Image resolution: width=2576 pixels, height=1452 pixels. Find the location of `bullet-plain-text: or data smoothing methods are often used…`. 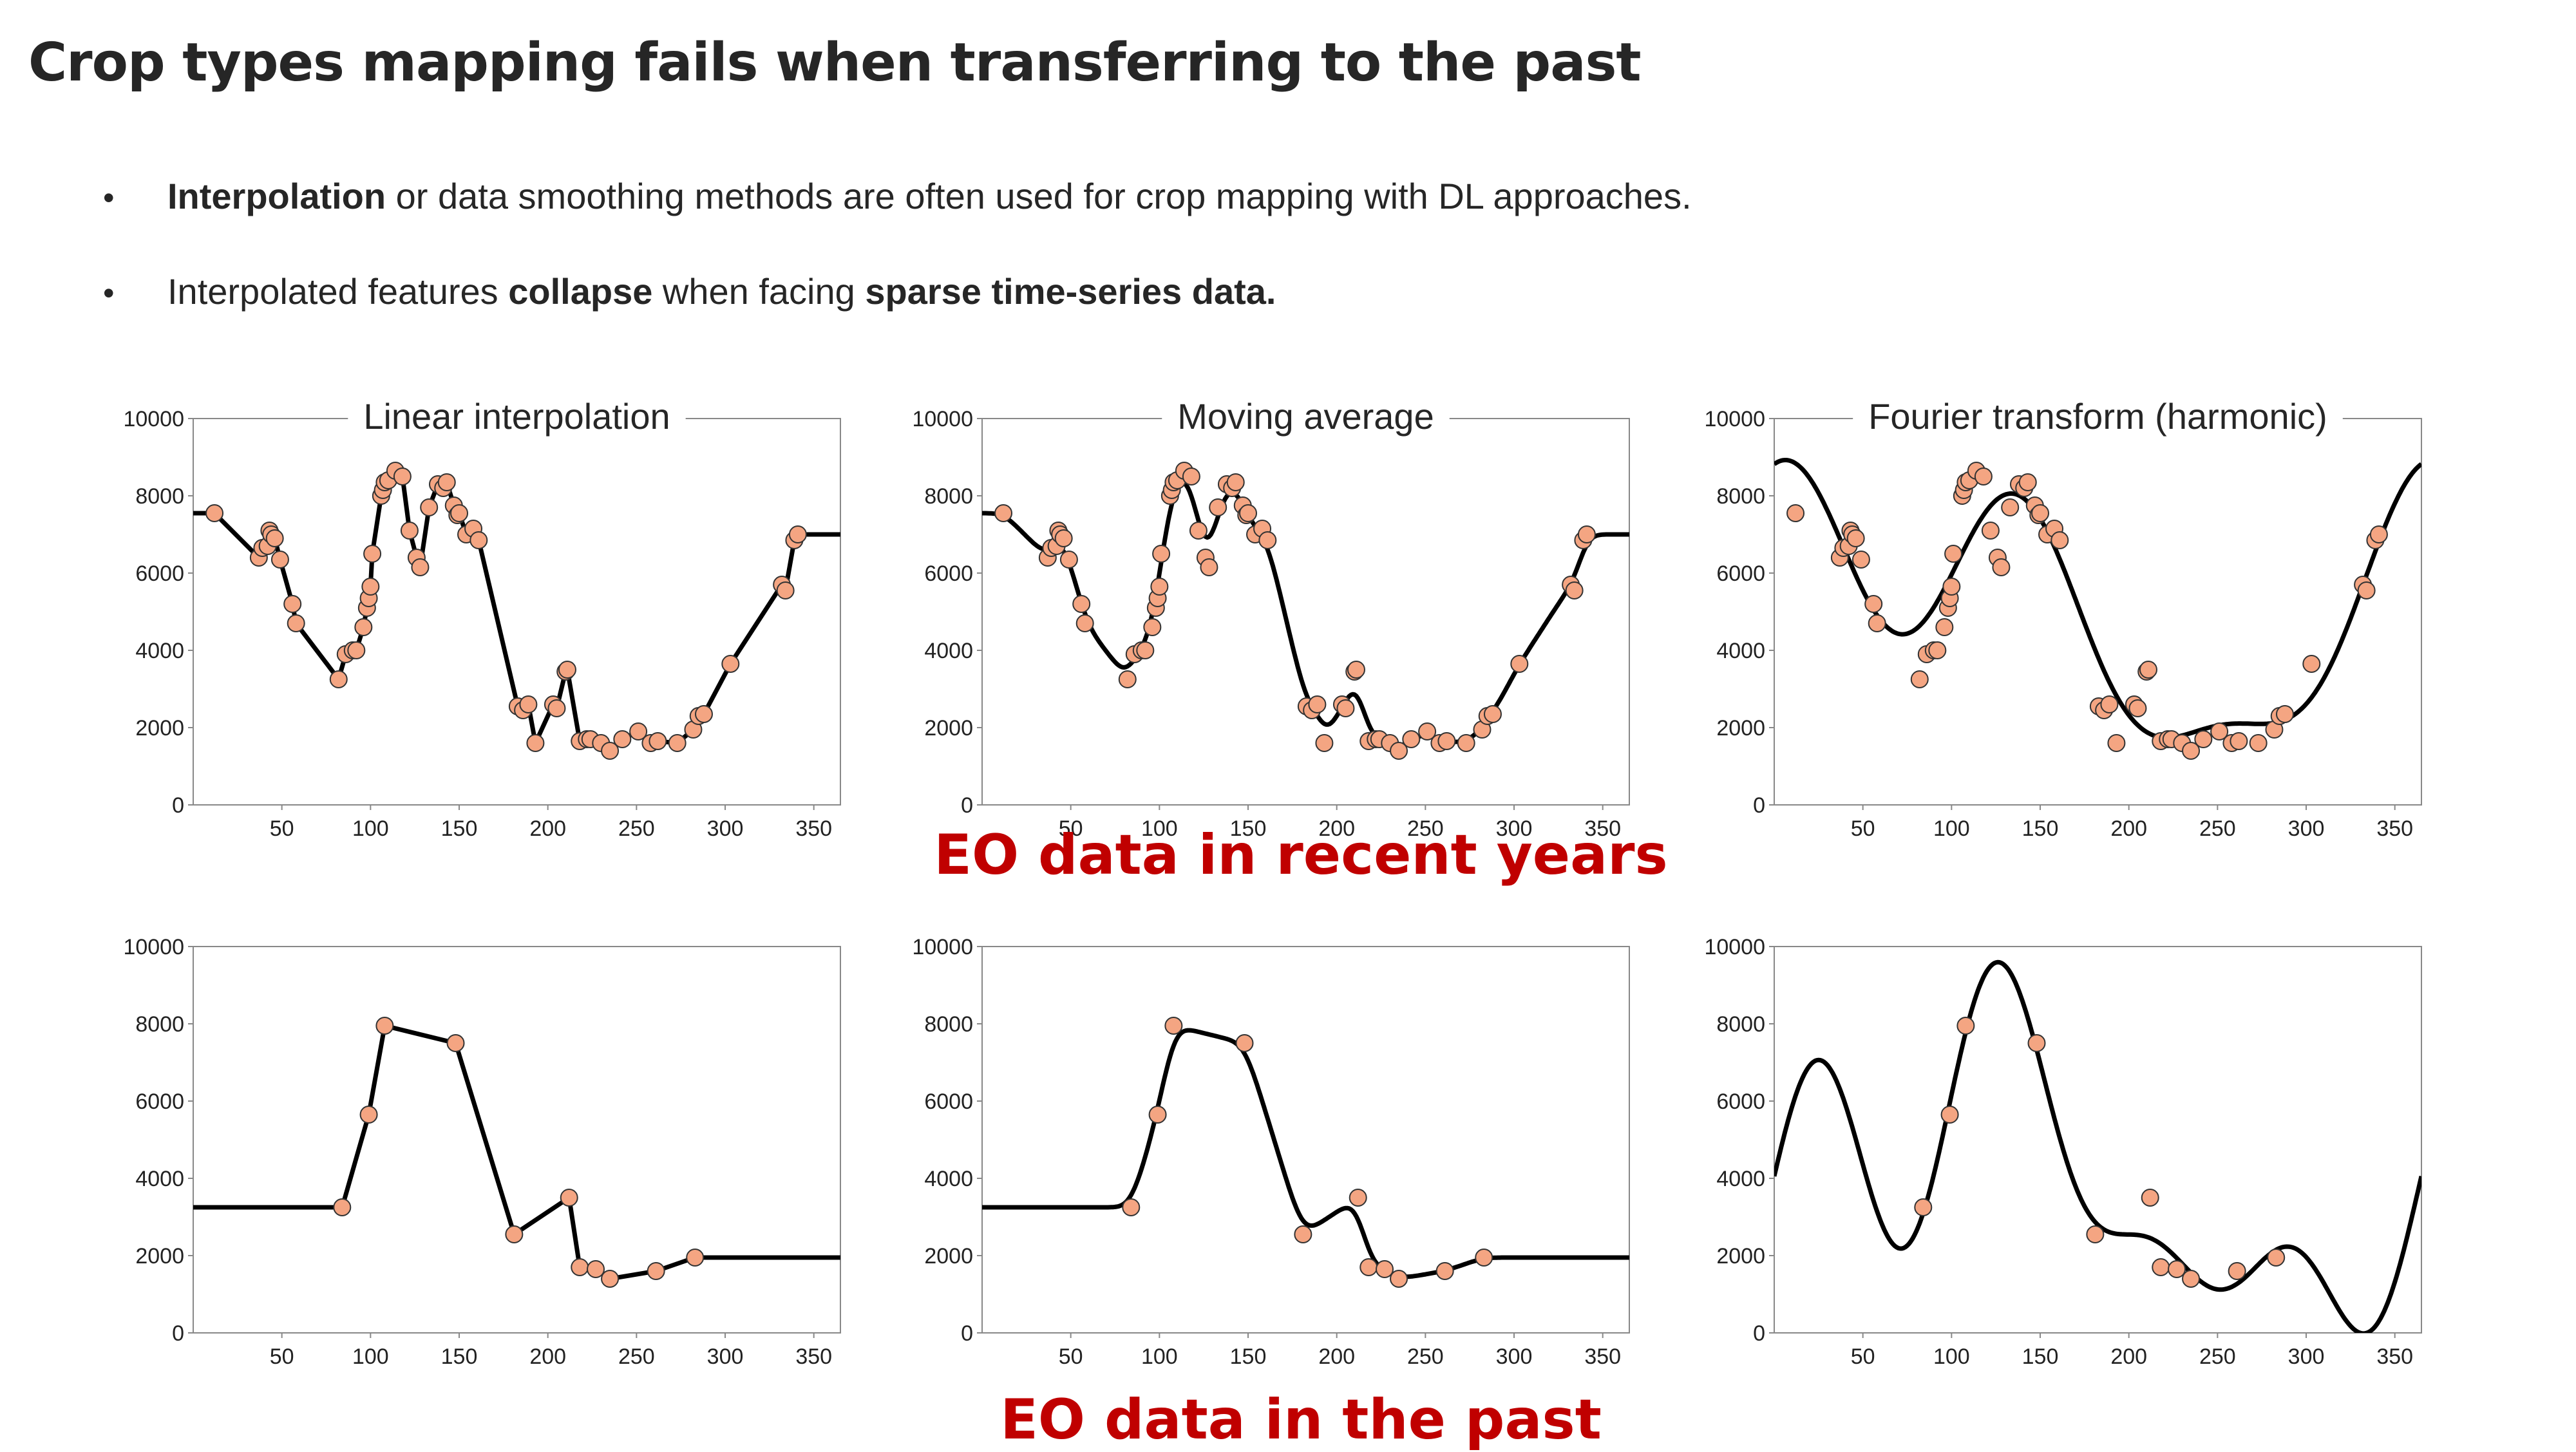

bullet-plain-text: or data smoothing methods are often used… is located at coordinates (1039, 196).